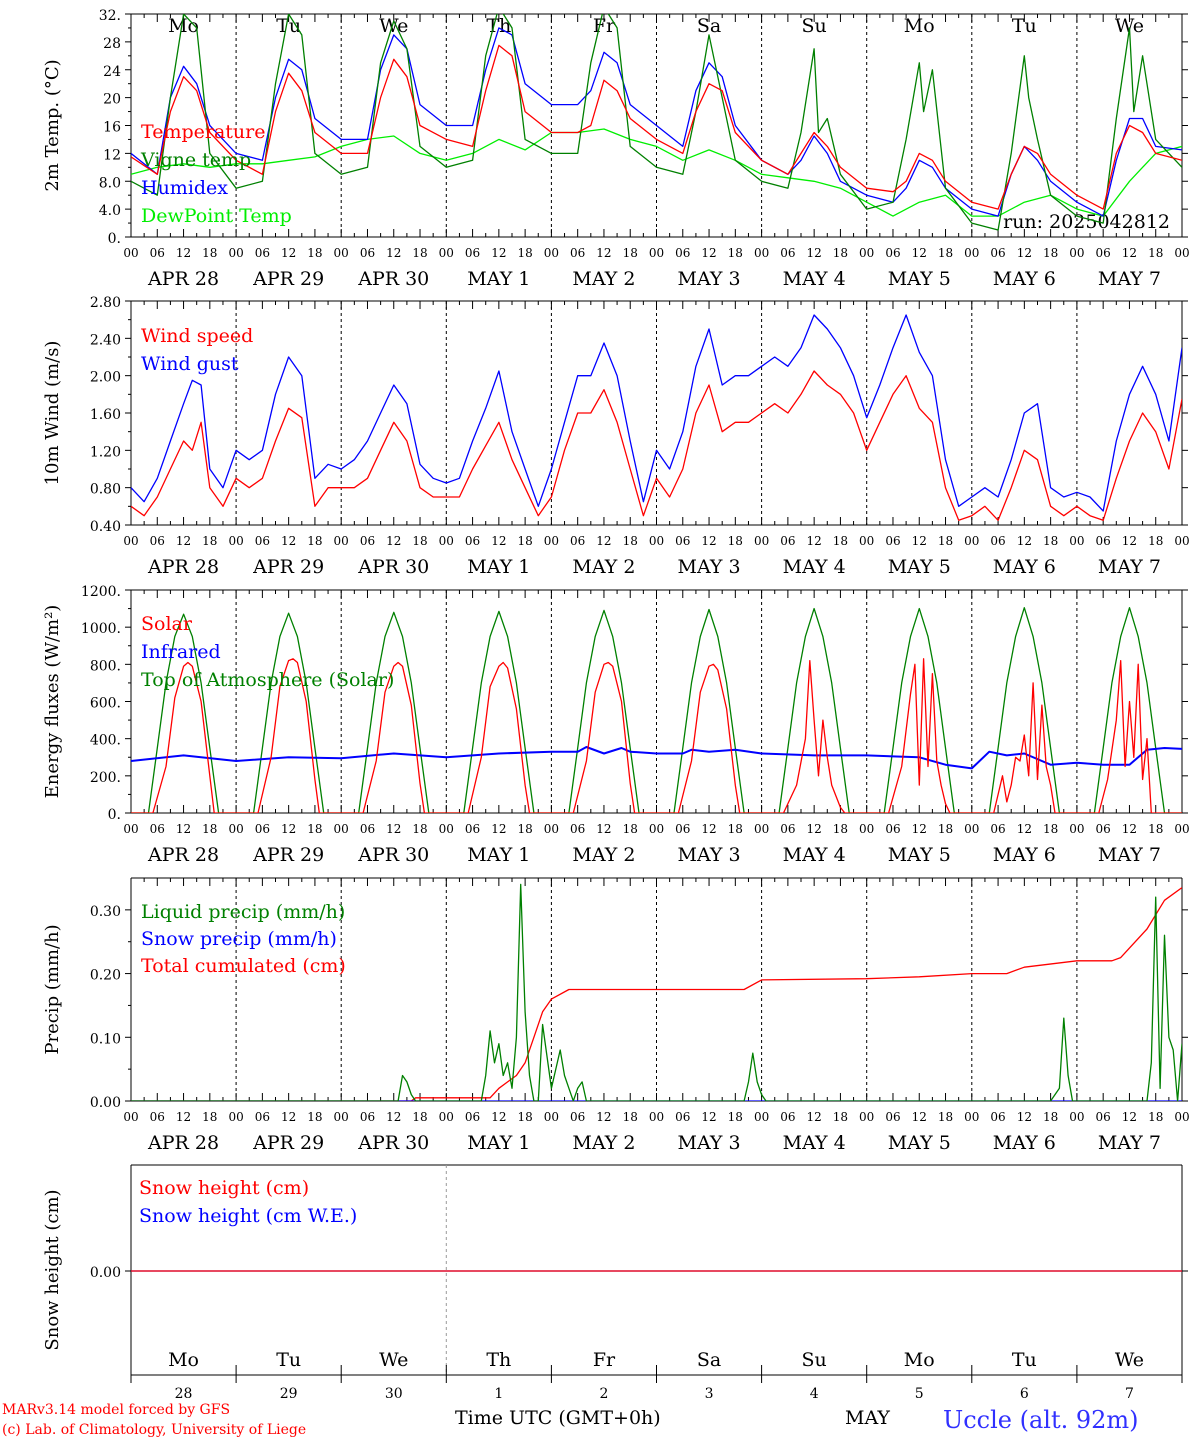  What do you see at coordinates (112, 128) in the screenshot?
I see `y-tick-label: 16` at bounding box center [112, 128].